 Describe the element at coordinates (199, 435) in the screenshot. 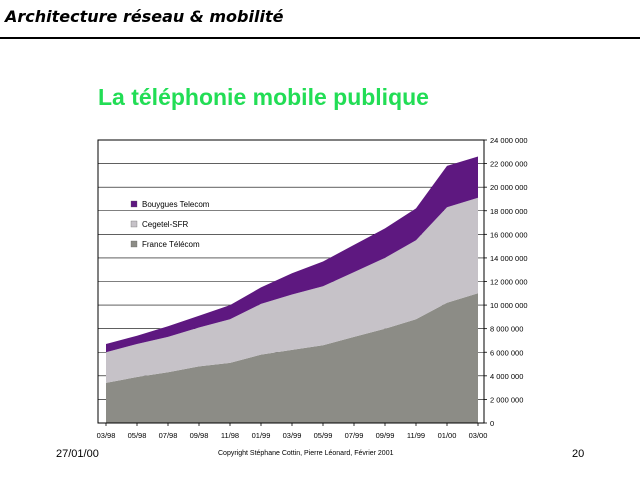

I see `x-tick-label: 09/98` at that location.